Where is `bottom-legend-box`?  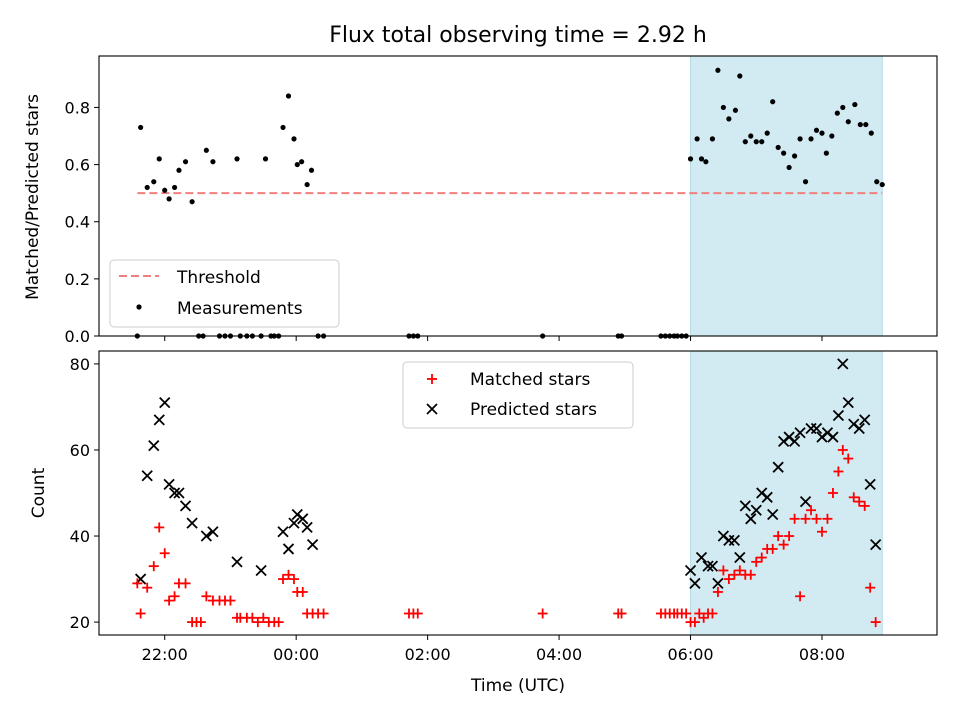
bottom-legend-box is located at coordinates (518, 395).